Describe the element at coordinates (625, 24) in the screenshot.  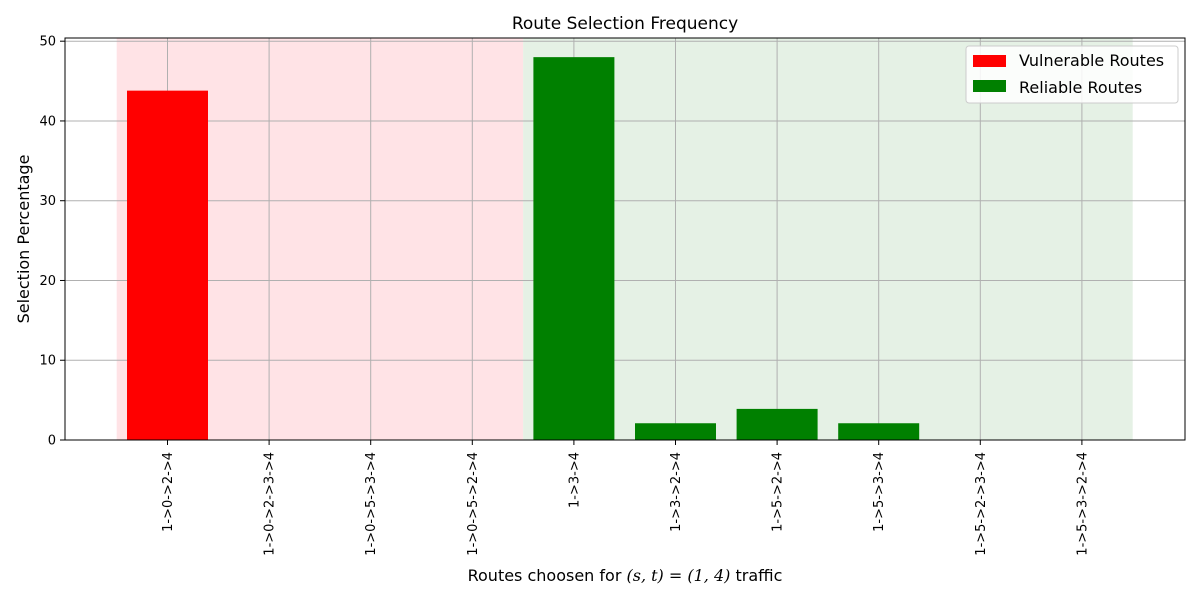
I see `chart-title: Route Selection Frequency` at that location.